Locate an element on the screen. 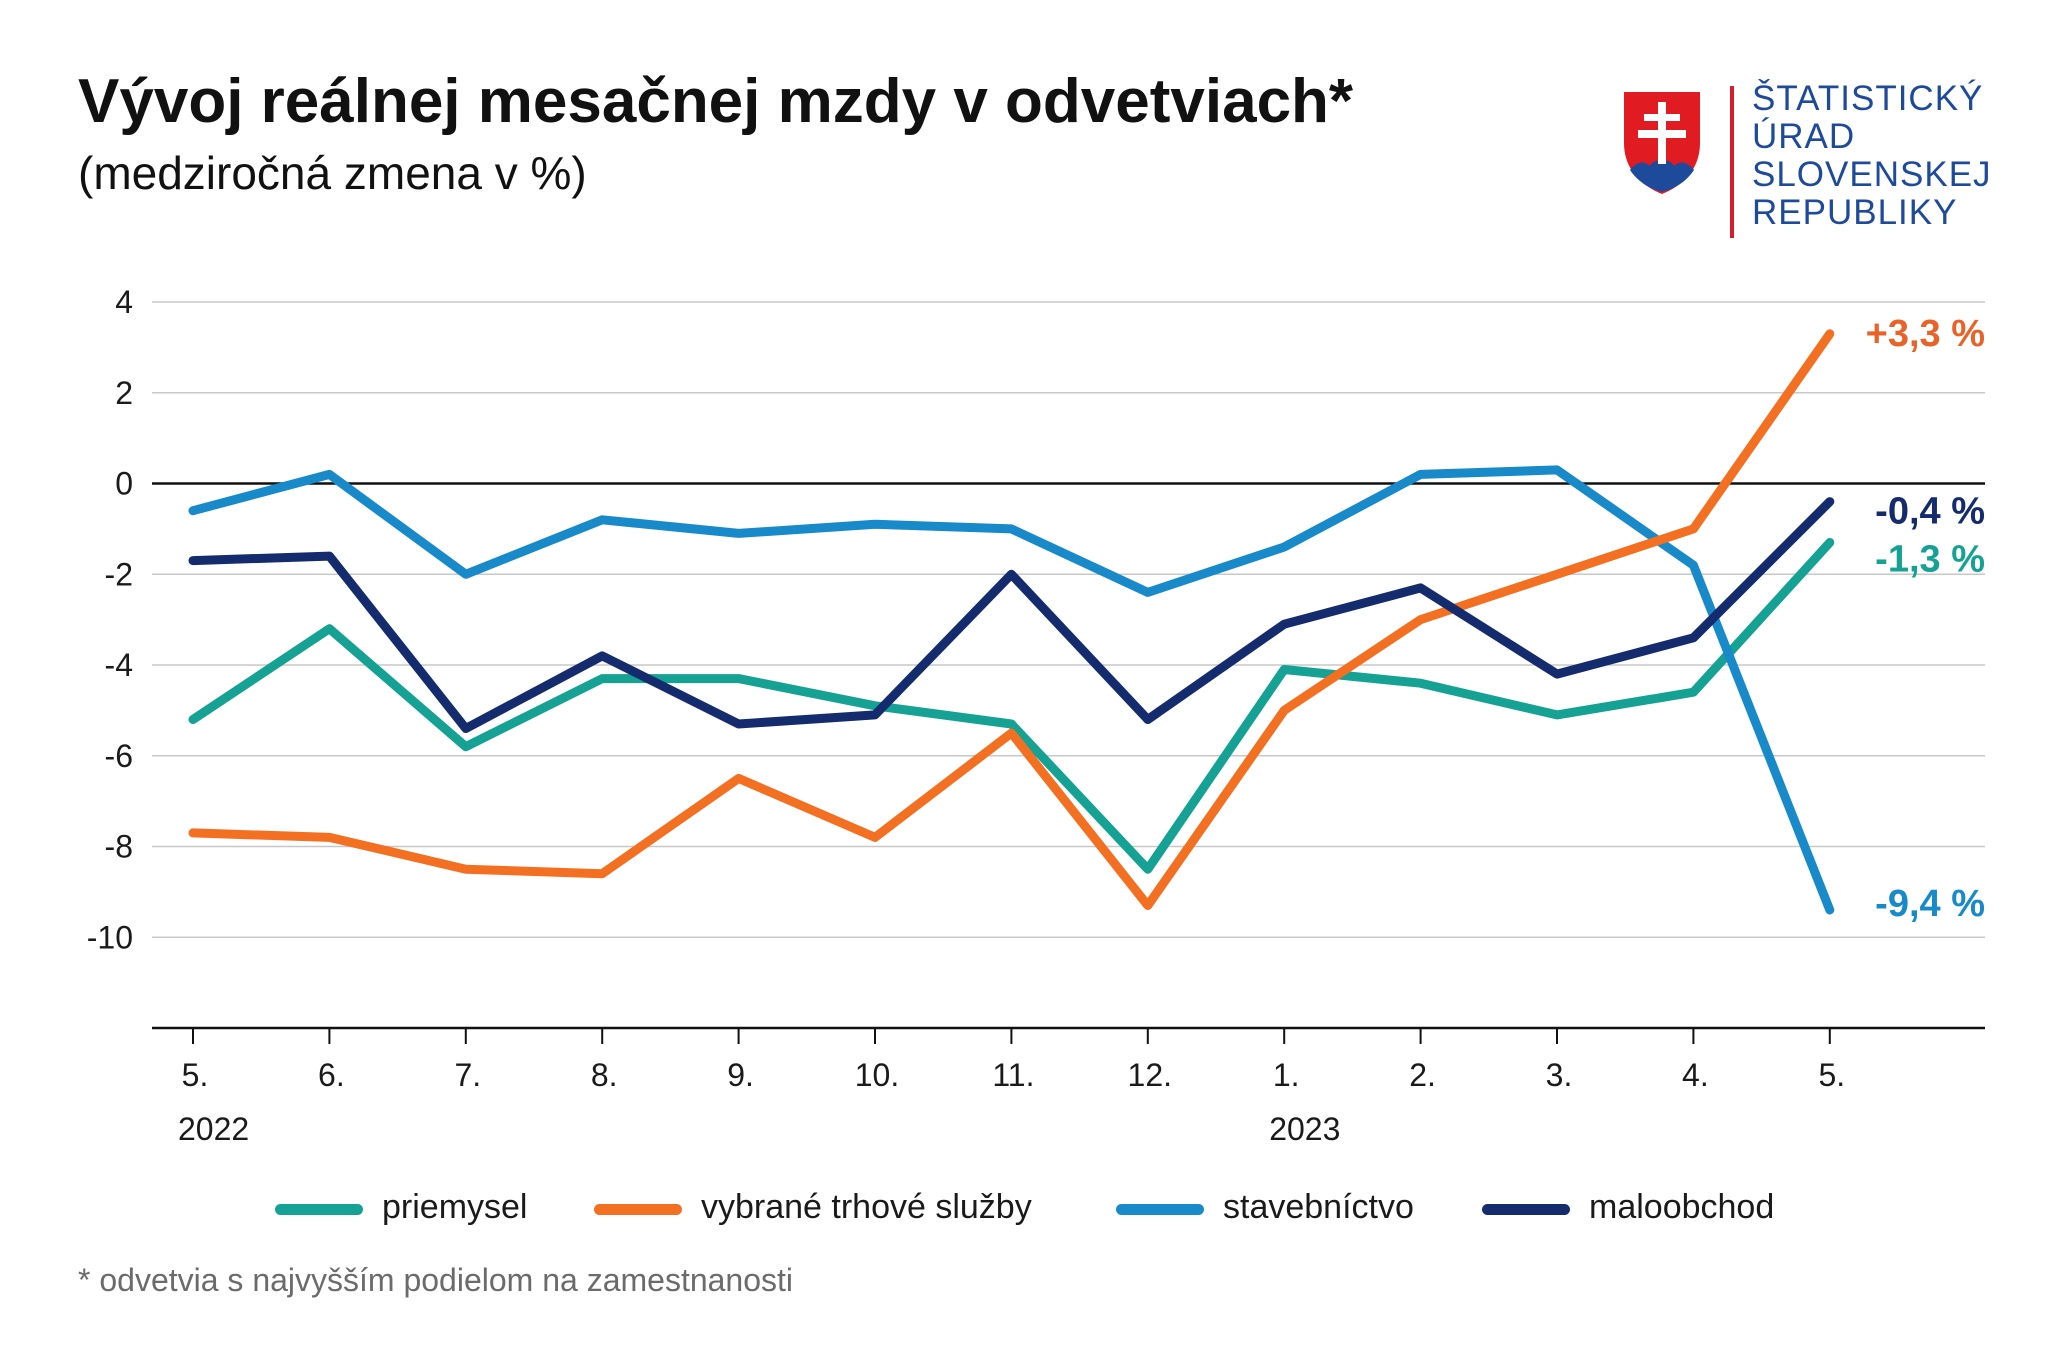 This screenshot has height=1365, width=2048. y-tick-label: -10 is located at coordinates (110, 937).